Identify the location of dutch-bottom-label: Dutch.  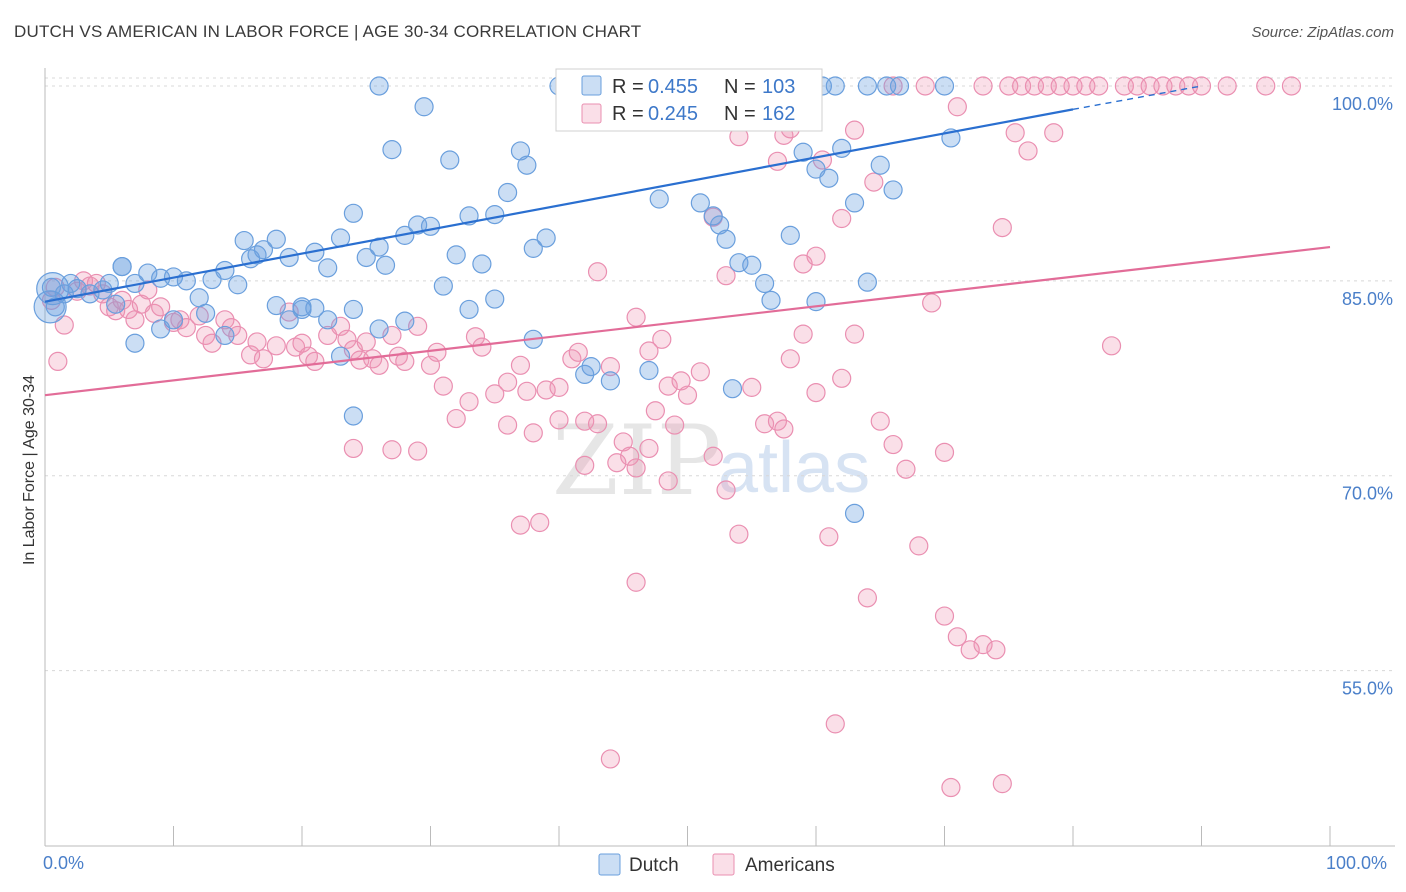
(654, 865).